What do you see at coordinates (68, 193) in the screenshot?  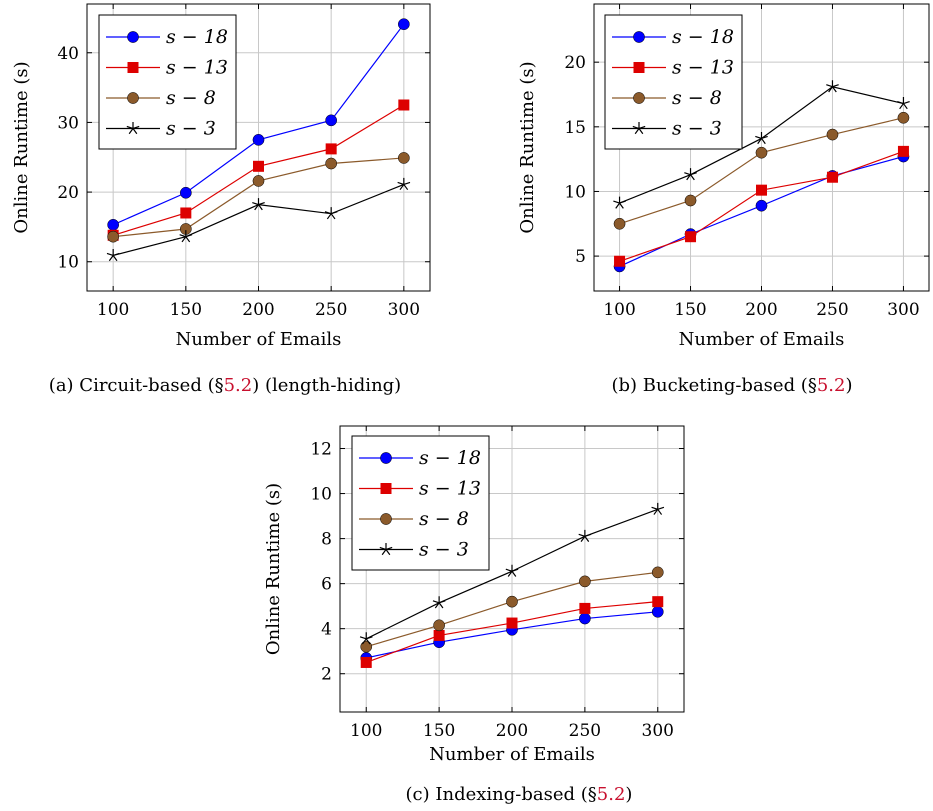 I see `y-tick-label: 20` at bounding box center [68, 193].